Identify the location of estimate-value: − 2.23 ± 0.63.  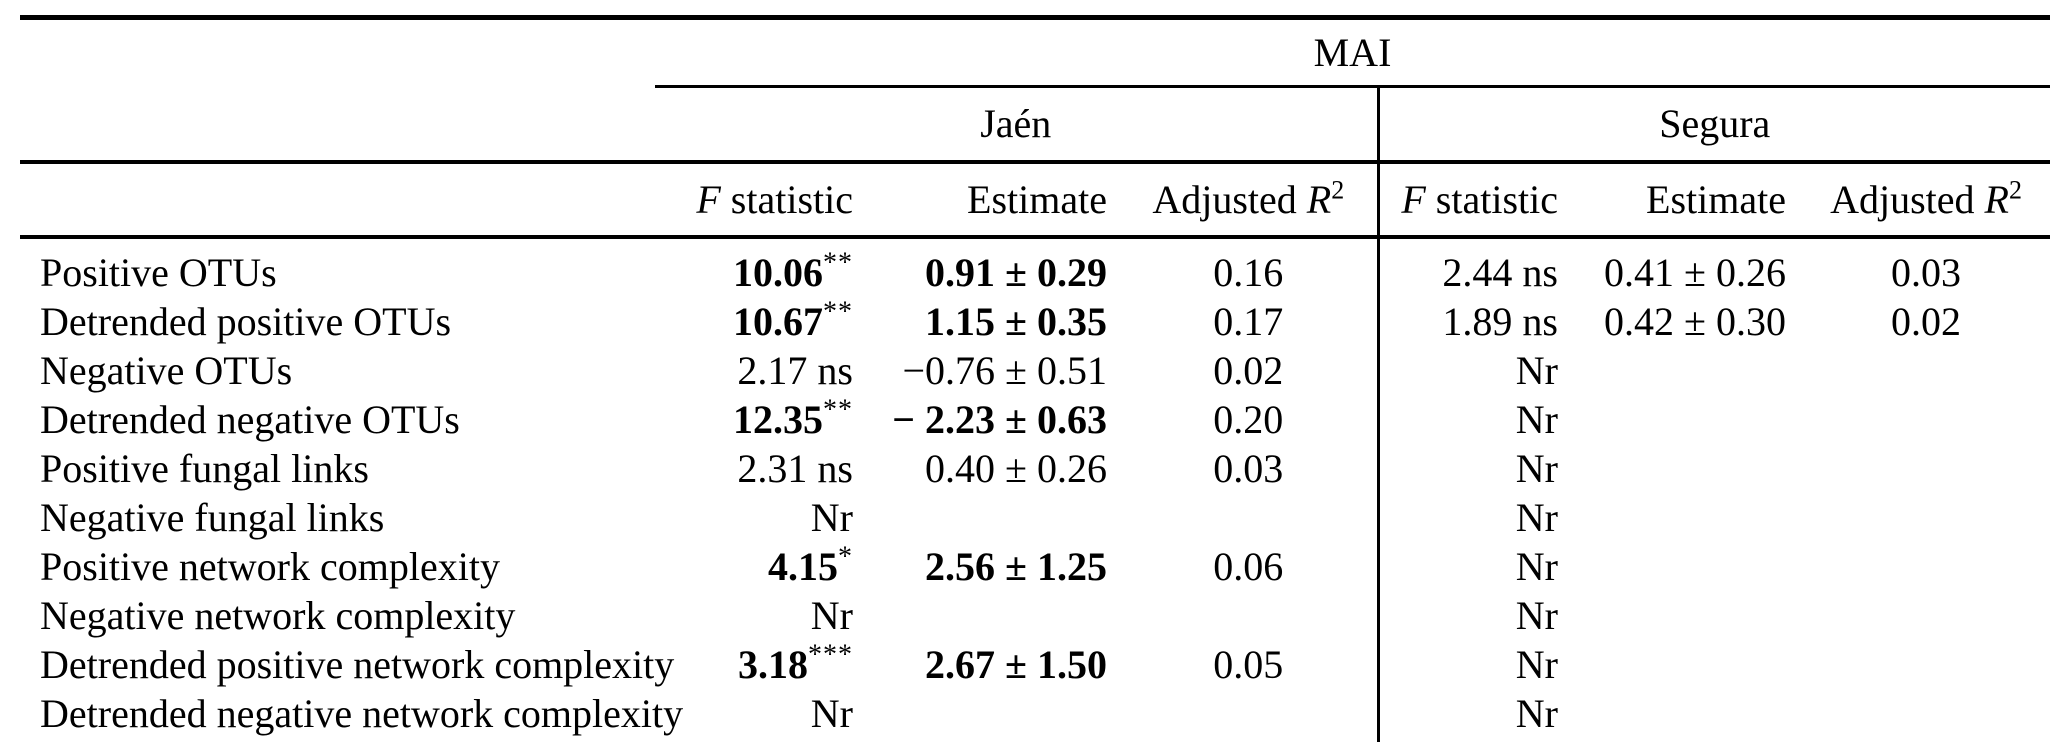
(999, 419).